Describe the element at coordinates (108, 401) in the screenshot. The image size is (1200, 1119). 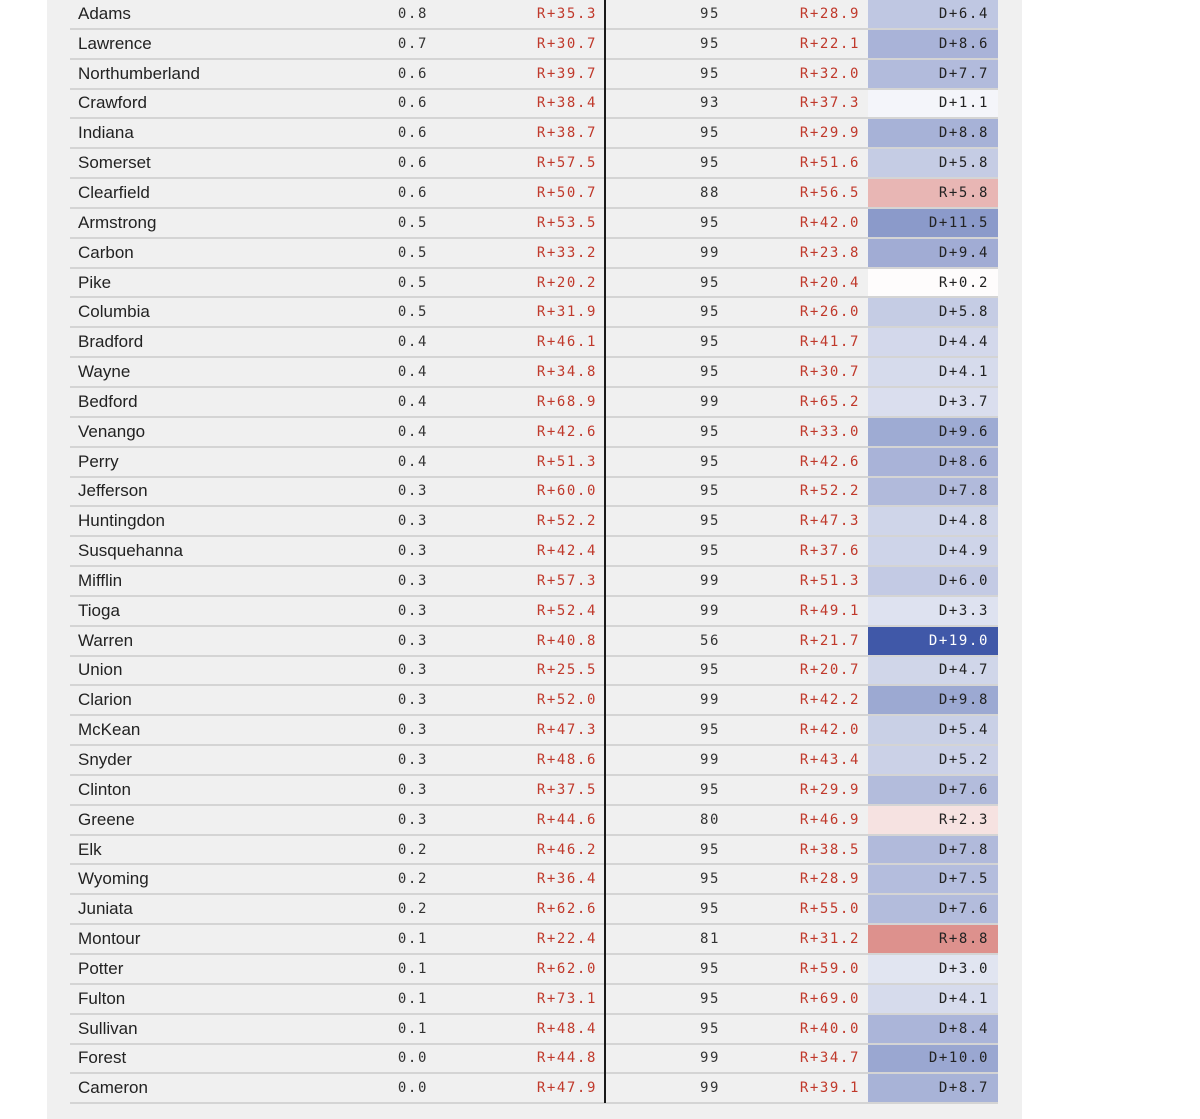
I see `county-name: Bedford` at that location.